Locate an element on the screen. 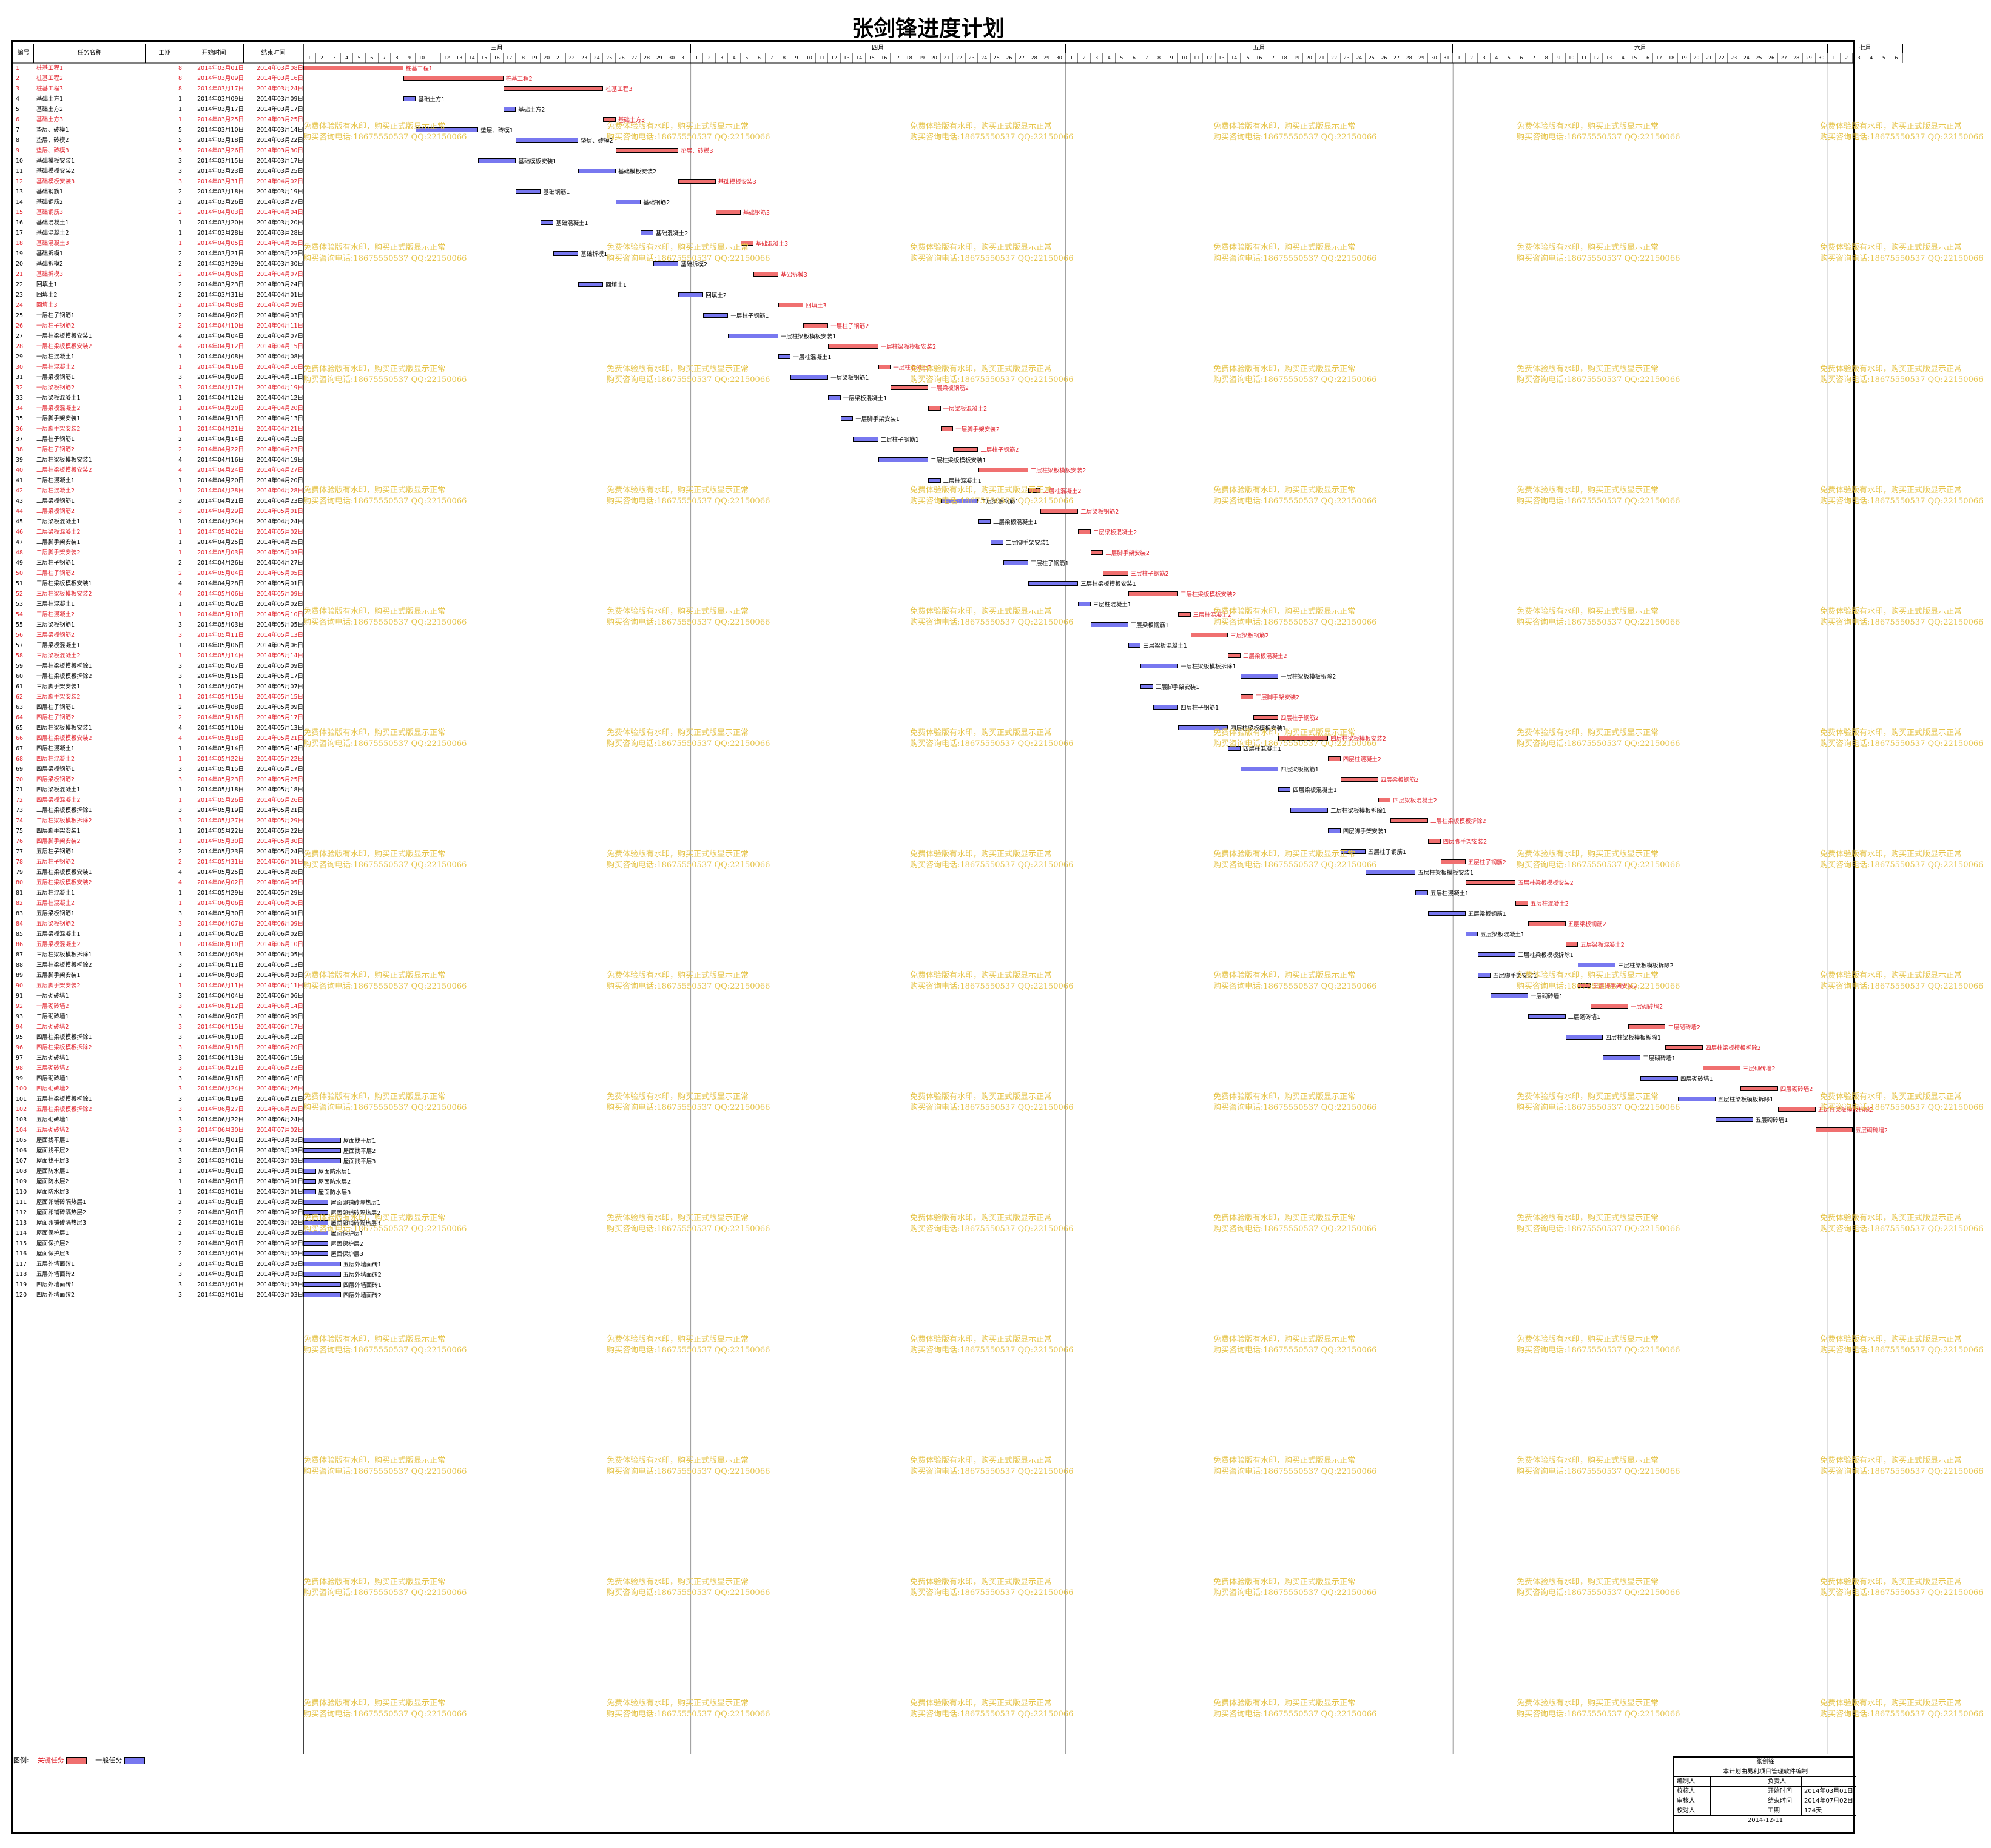 The image size is (1991, 1848). task-end: 2014年03月03日 is located at coordinates (280, 1274).